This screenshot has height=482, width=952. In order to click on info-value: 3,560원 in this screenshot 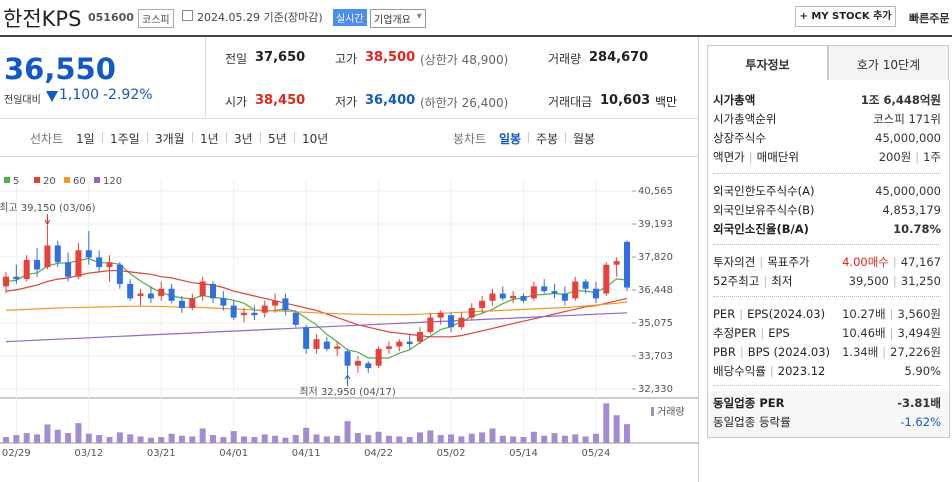, I will do `click(919, 313)`.